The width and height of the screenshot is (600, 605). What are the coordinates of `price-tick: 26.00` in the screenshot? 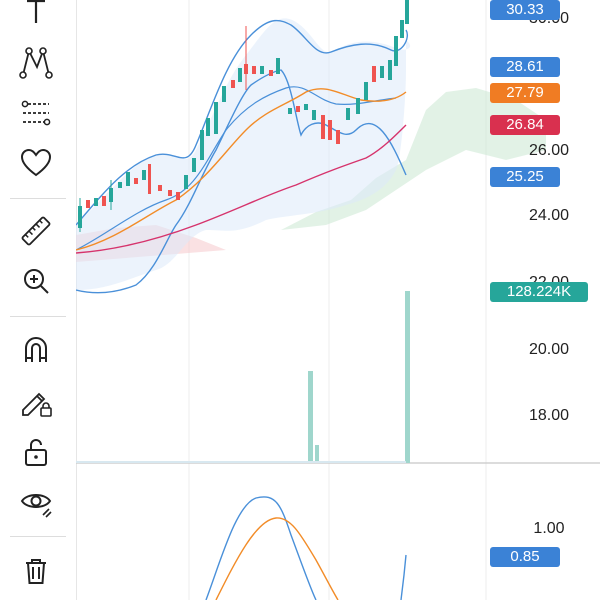 It's located at (549, 150).